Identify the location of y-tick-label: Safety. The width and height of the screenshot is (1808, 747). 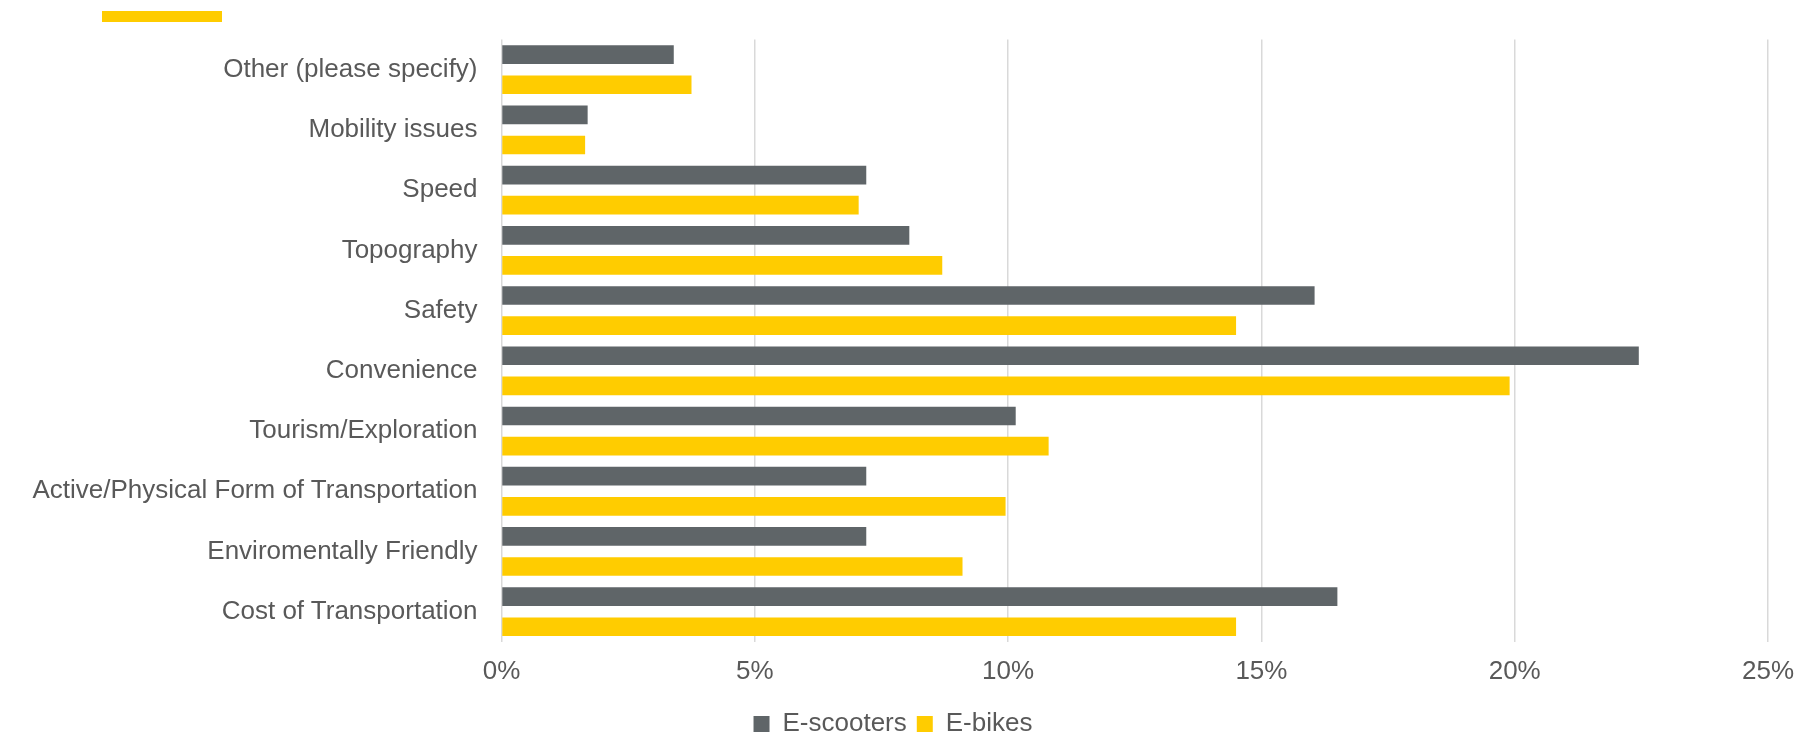
(440, 308).